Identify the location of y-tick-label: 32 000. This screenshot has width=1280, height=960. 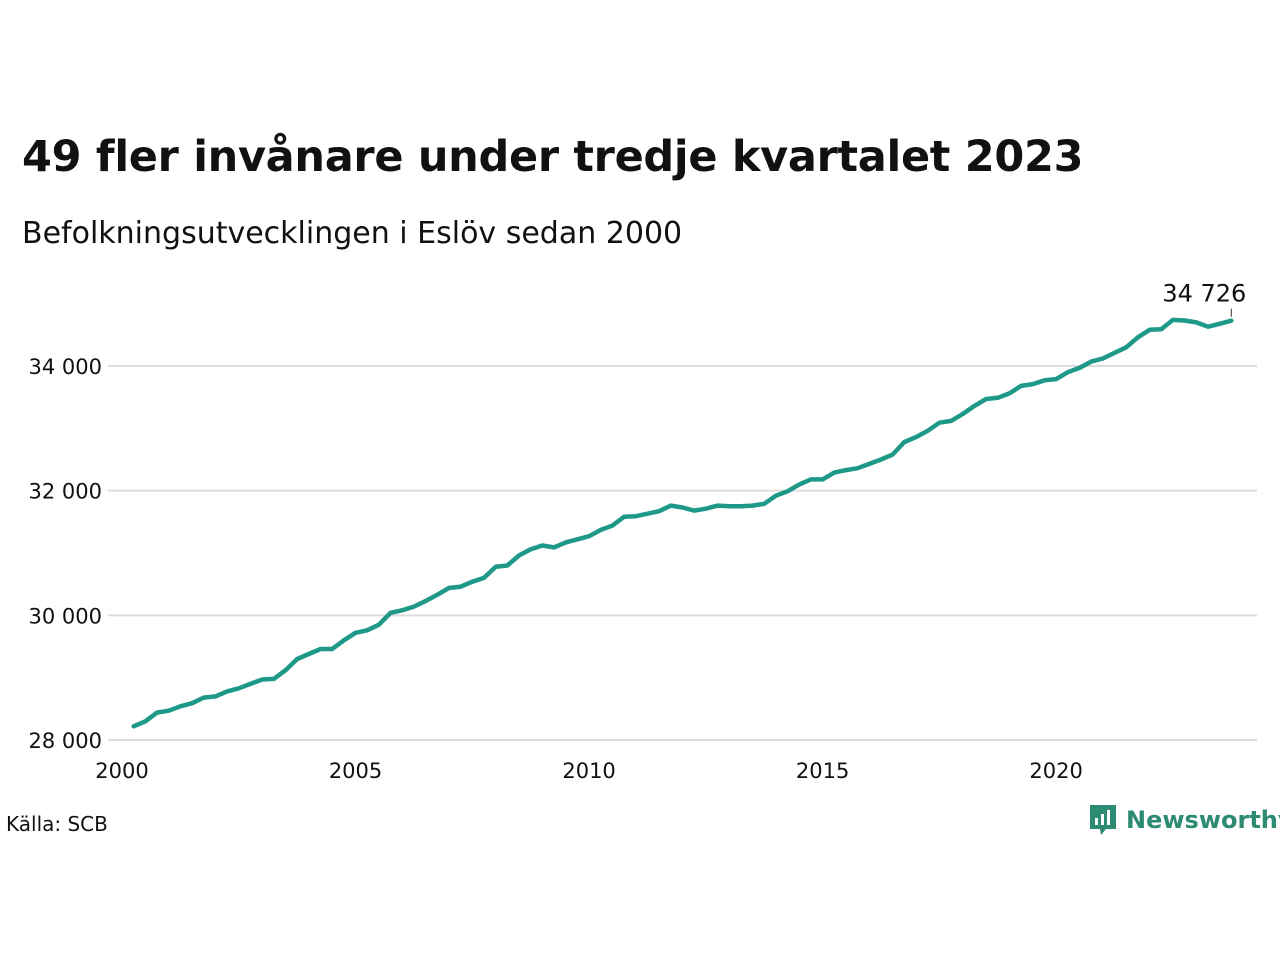
(65, 492).